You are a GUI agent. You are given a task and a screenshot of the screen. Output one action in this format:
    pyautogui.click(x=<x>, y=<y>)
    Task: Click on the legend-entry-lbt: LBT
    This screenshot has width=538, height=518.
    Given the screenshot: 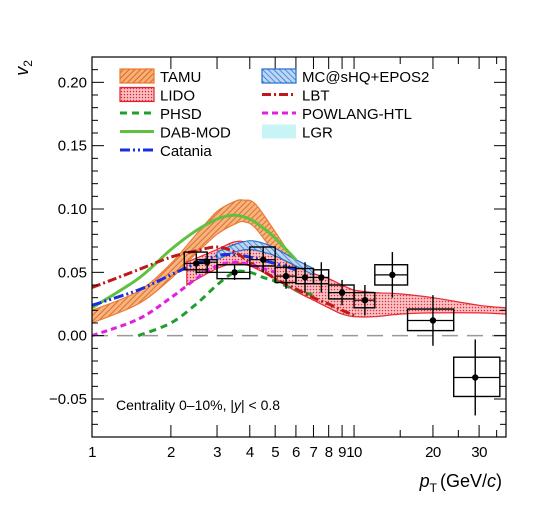 What is the action you would take?
    pyautogui.click(x=296, y=96)
    